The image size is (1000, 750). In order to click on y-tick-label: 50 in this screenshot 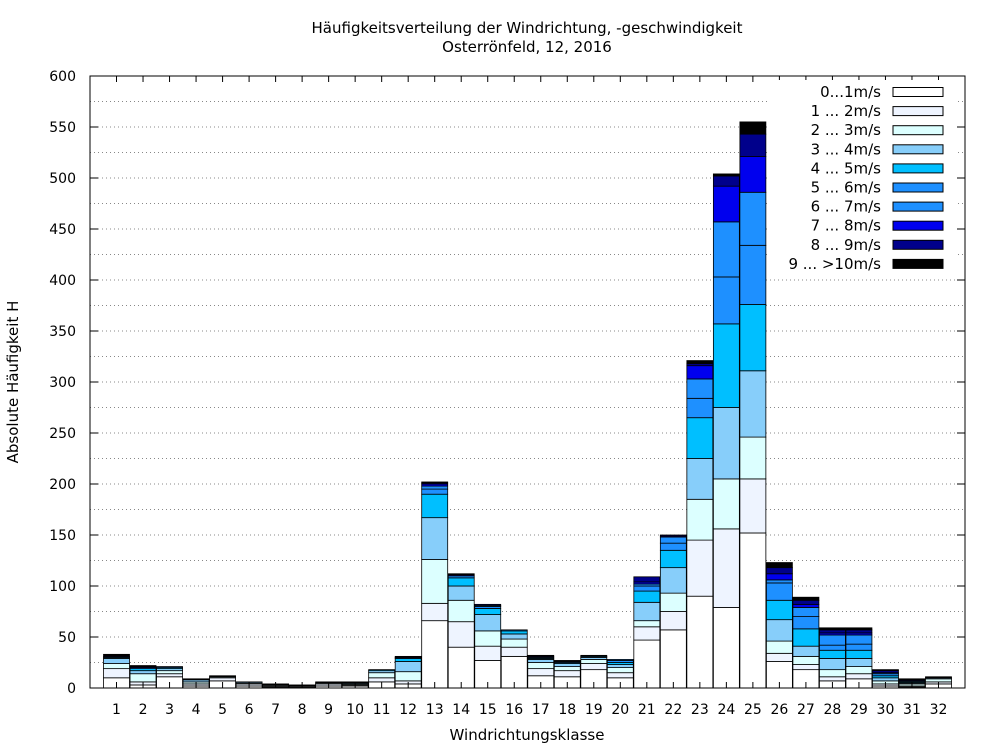, I will do `click(67, 638)`.